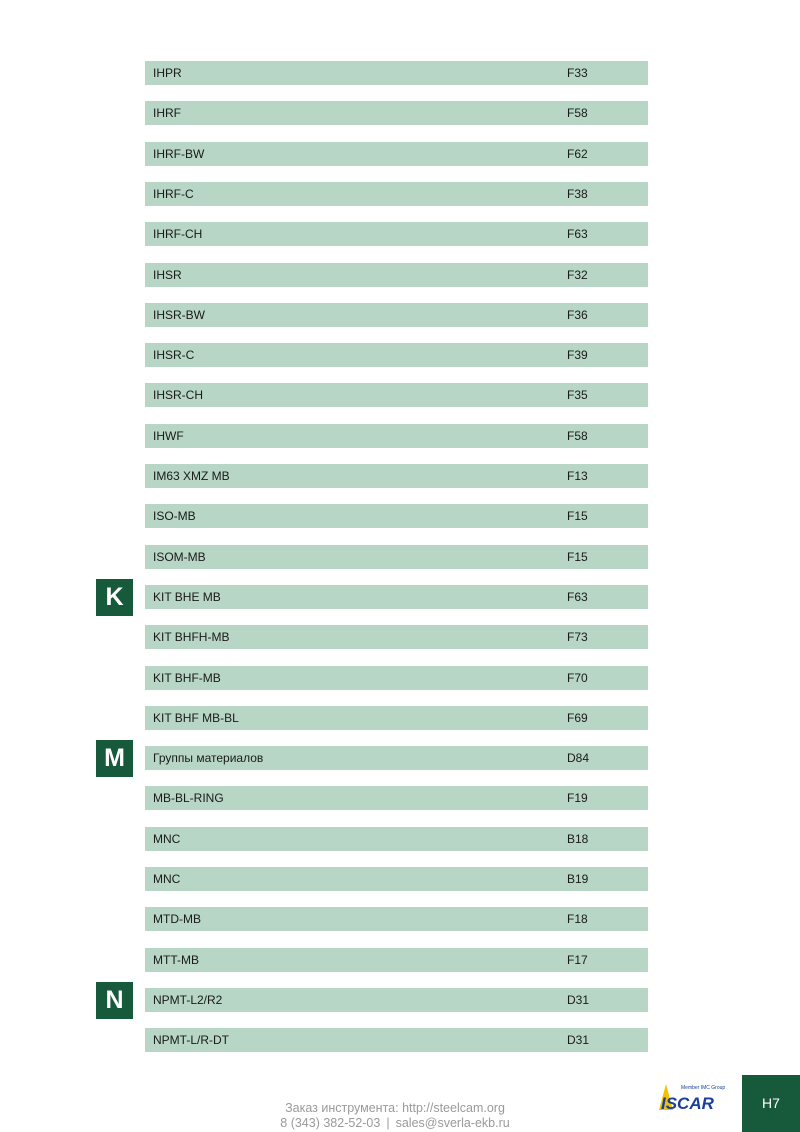 Image resolution: width=800 pixels, height=1132 pixels. What do you see at coordinates (396, 234) in the screenshot?
I see `index-row: IHRF-CH F63` at bounding box center [396, 234].